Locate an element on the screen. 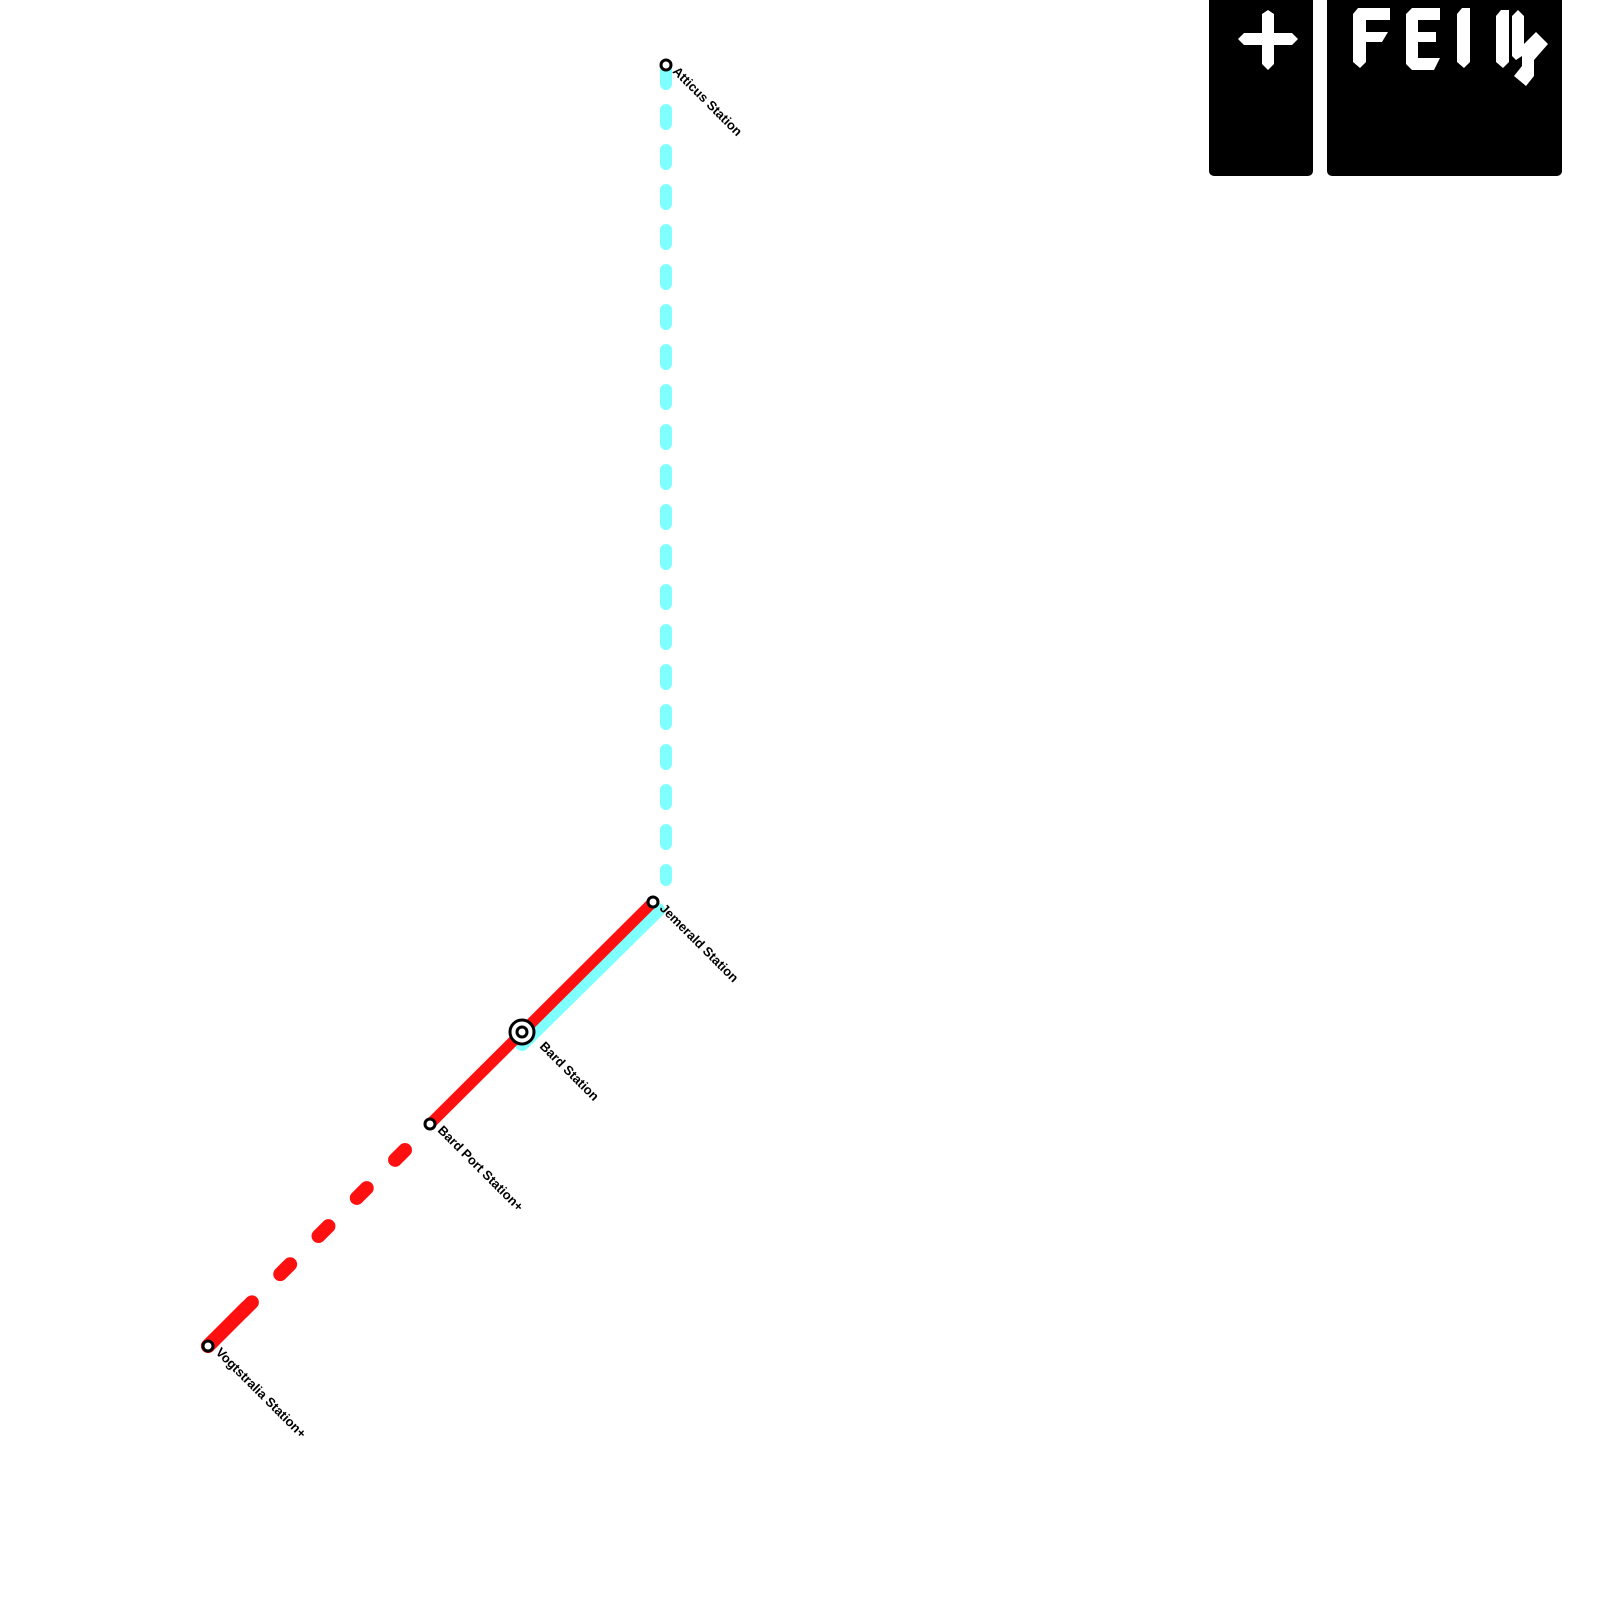  red-line is located at coordinates (541, 1013).